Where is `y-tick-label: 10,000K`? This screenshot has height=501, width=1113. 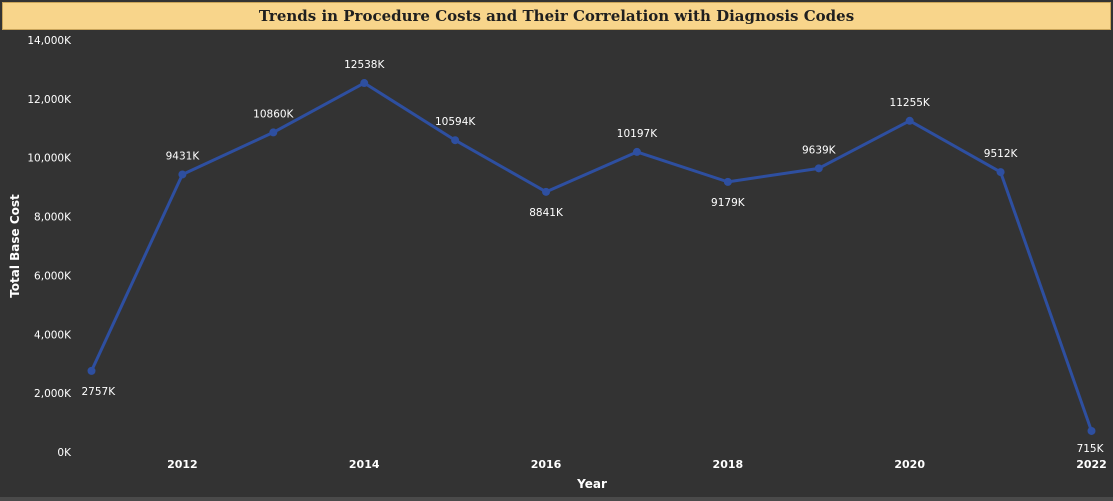
y-tick-label: 10,000K is located at coordinates (49, 159).